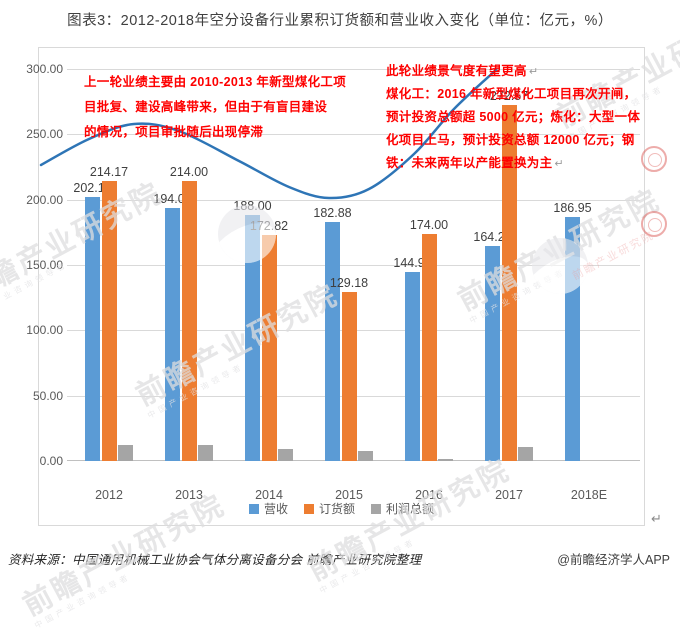 The width and height of the screenshot is (680, 631). I want to click on annotation-line: 化项目上马，预计投资总额 12000 亿元；钢, so click(510, 140).